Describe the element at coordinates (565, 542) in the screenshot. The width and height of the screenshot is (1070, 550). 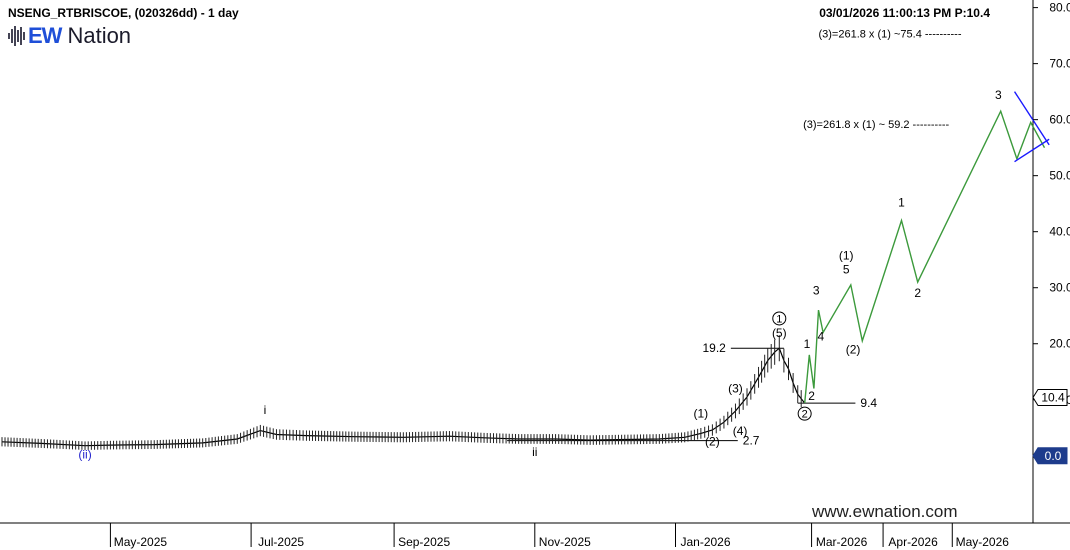
I see `x-tick-label: Nov-2025` at that location.